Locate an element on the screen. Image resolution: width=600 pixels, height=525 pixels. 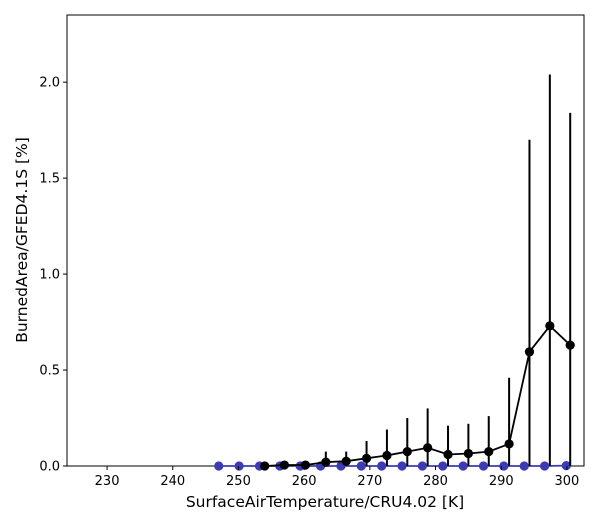
x-tick-label: 250 is located at coordinates (238, 481).